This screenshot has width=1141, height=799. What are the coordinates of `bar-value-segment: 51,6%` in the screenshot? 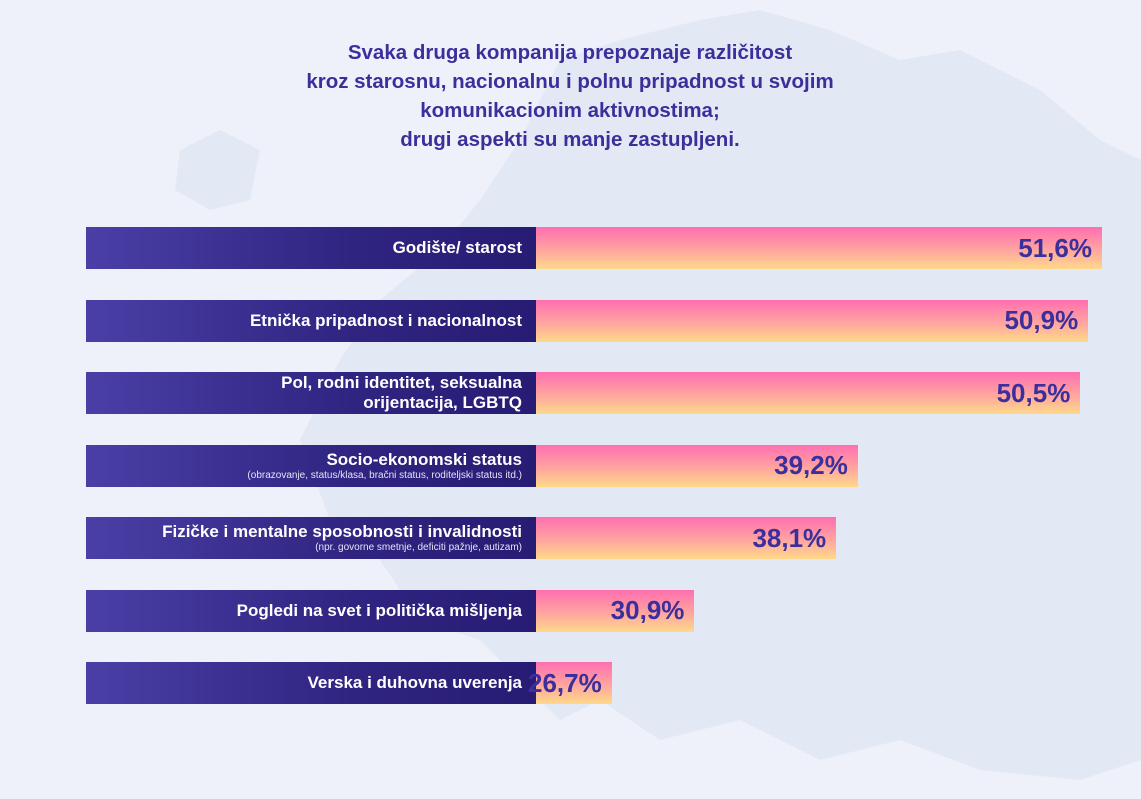 It's located at (819, 248).